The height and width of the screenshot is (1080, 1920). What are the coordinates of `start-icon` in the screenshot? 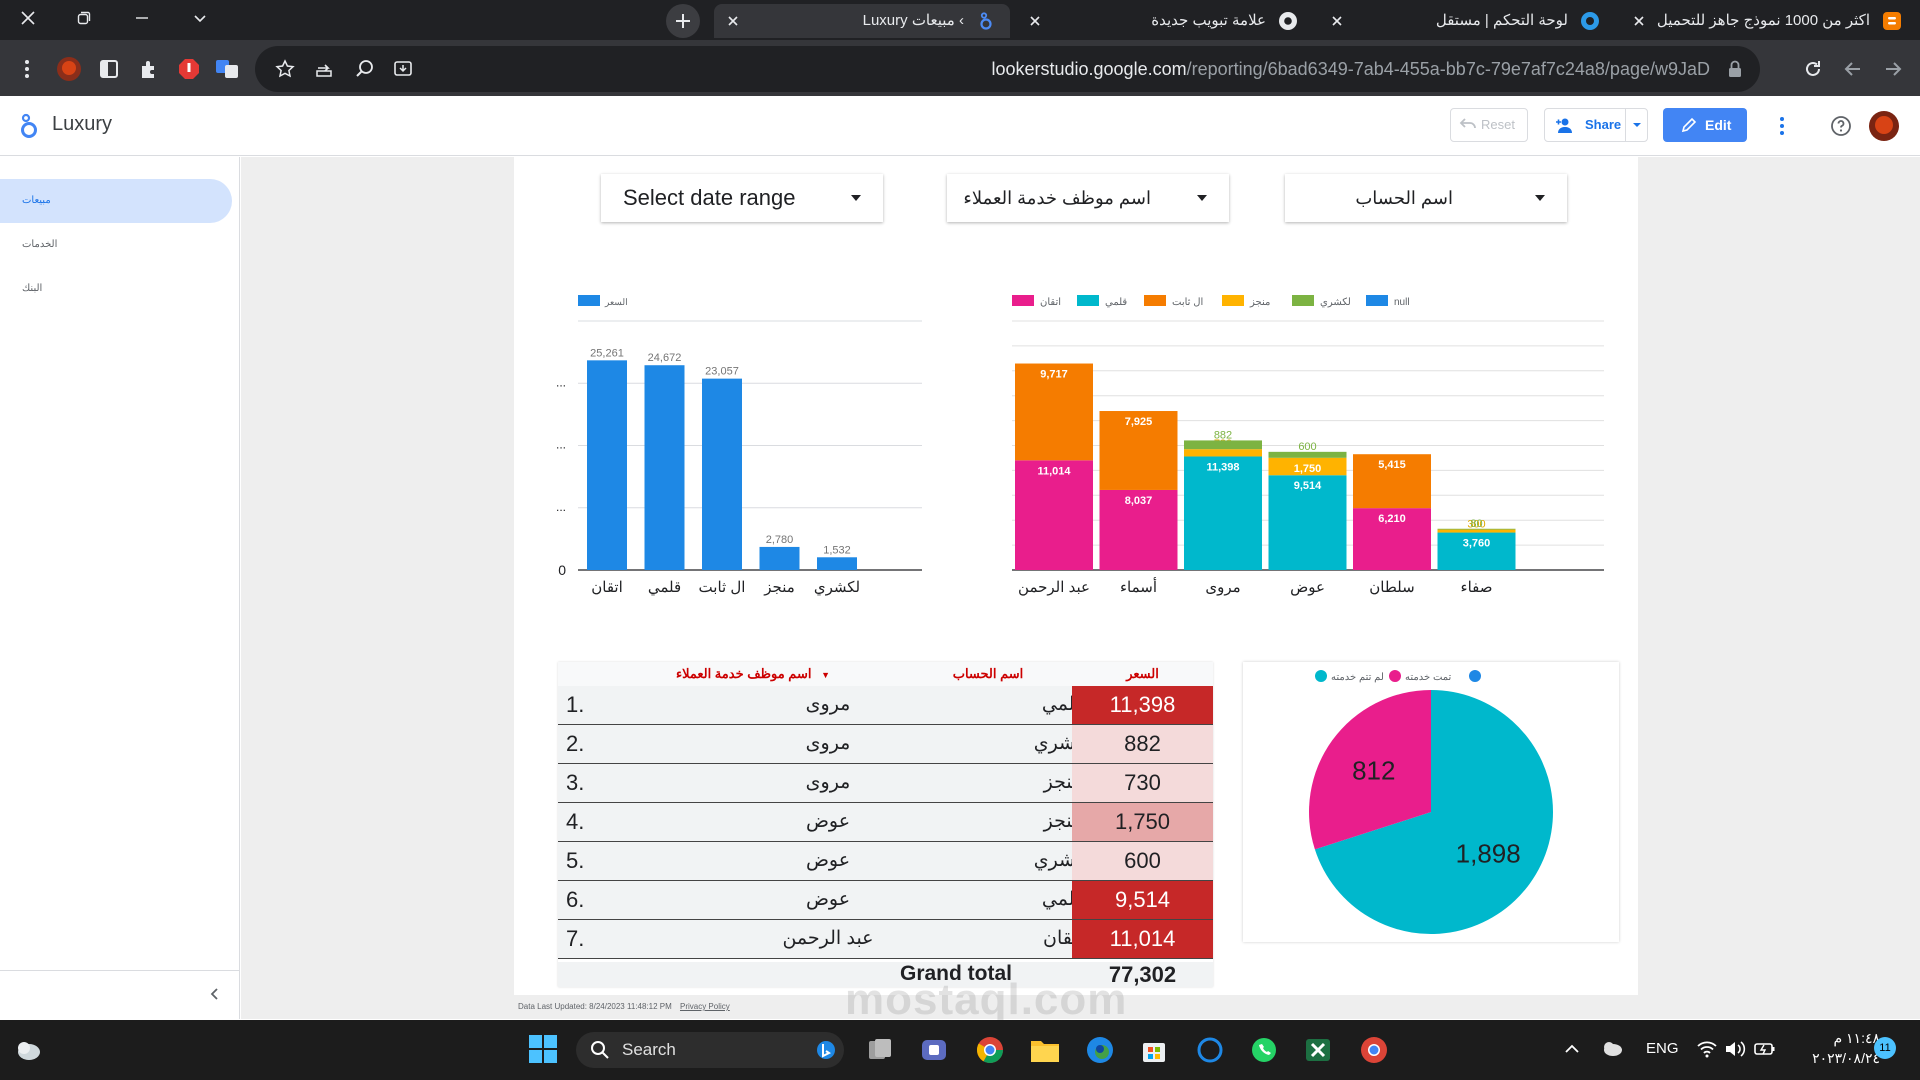 It's located at (543, 1049).